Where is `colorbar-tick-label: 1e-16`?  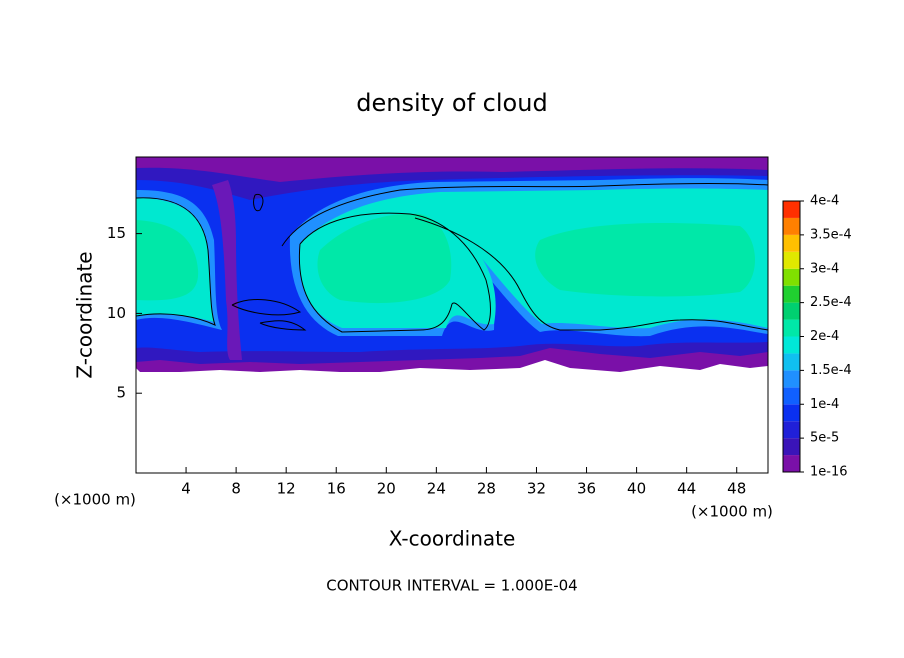 colorbar-tick-label: 1e-16 is located at coordinates (829, 472).